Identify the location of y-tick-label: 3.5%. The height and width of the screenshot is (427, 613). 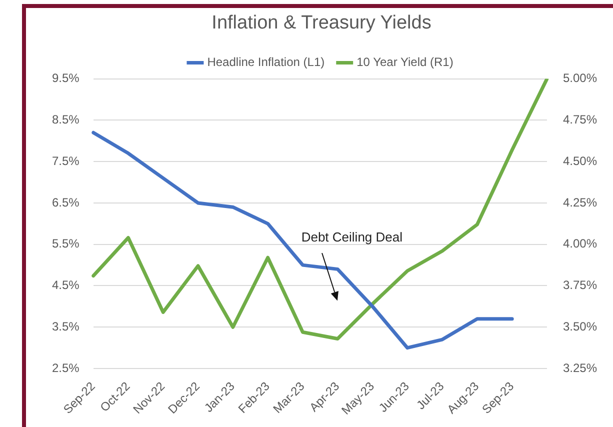
(66, 326).